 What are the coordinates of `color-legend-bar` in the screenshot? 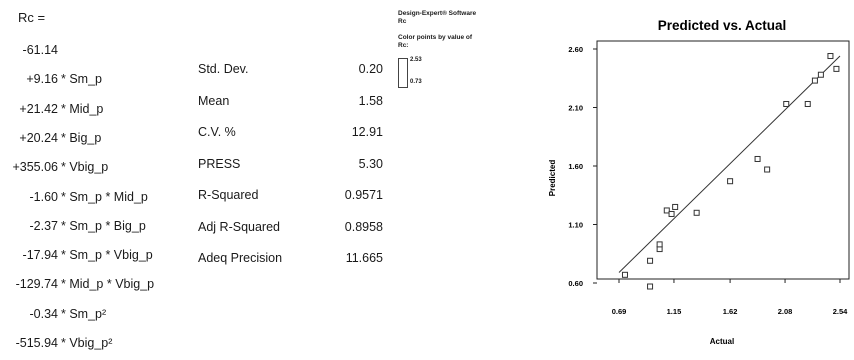 It's located at (403, 73).